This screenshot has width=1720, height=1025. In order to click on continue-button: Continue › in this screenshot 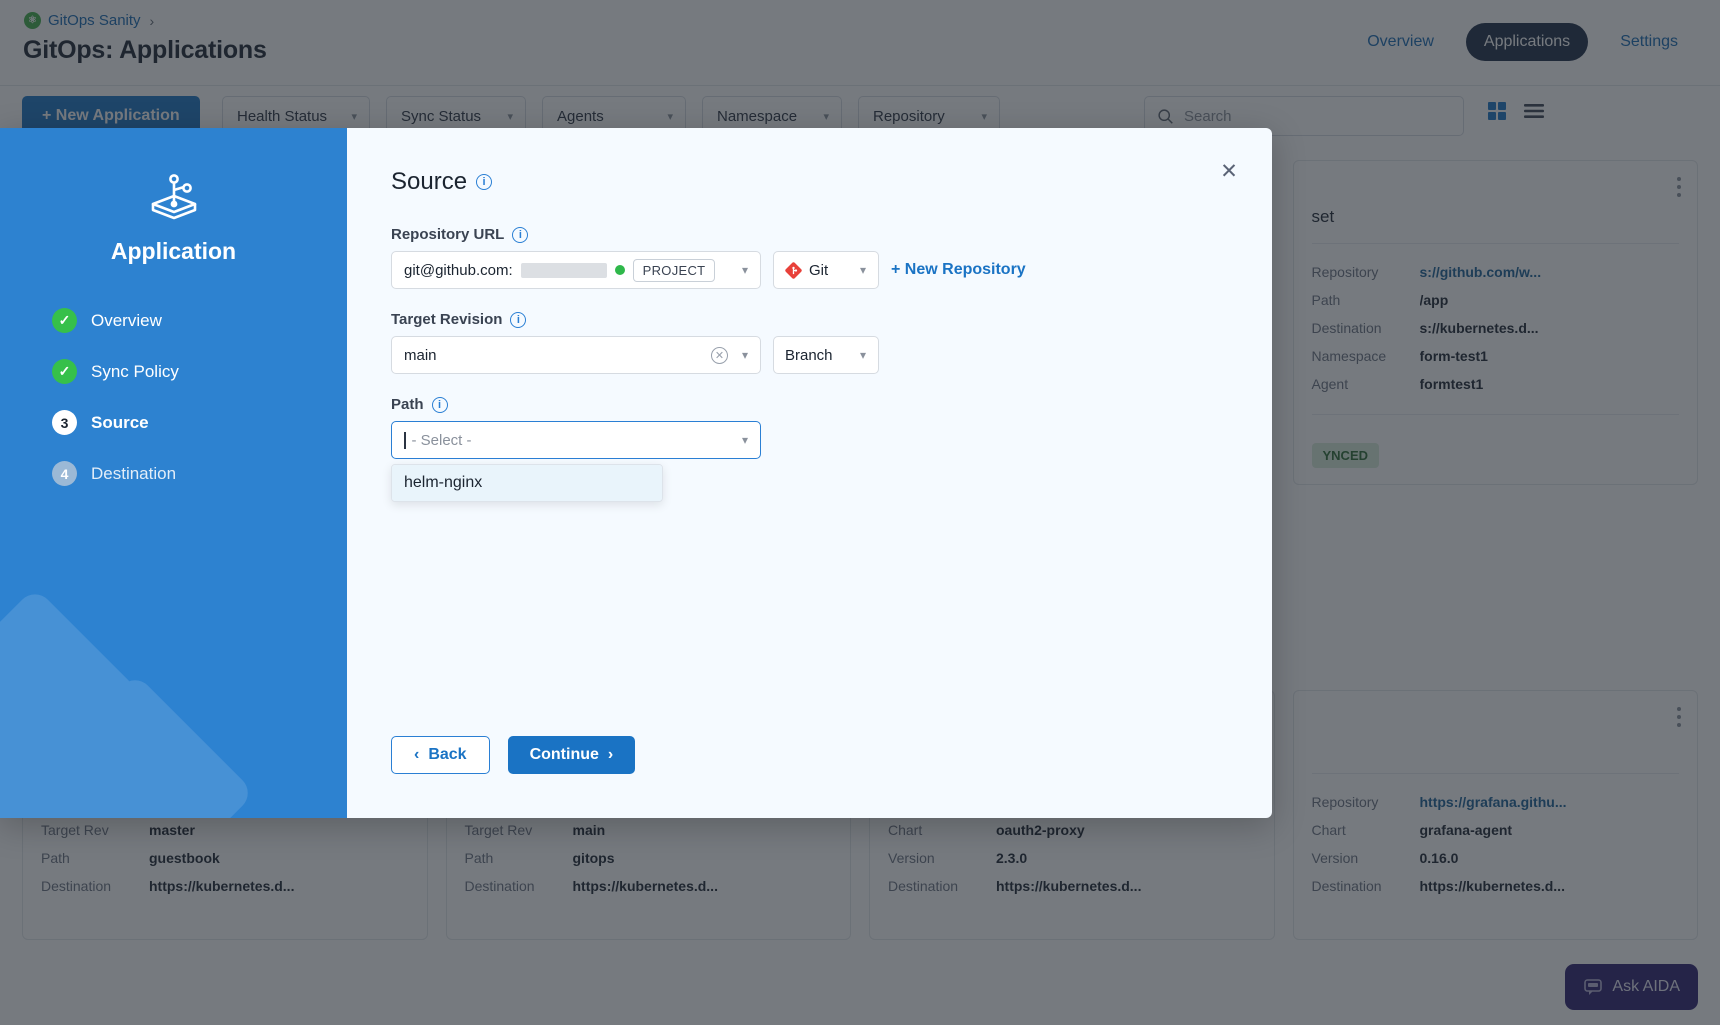, I will do `click(571, 755)`.